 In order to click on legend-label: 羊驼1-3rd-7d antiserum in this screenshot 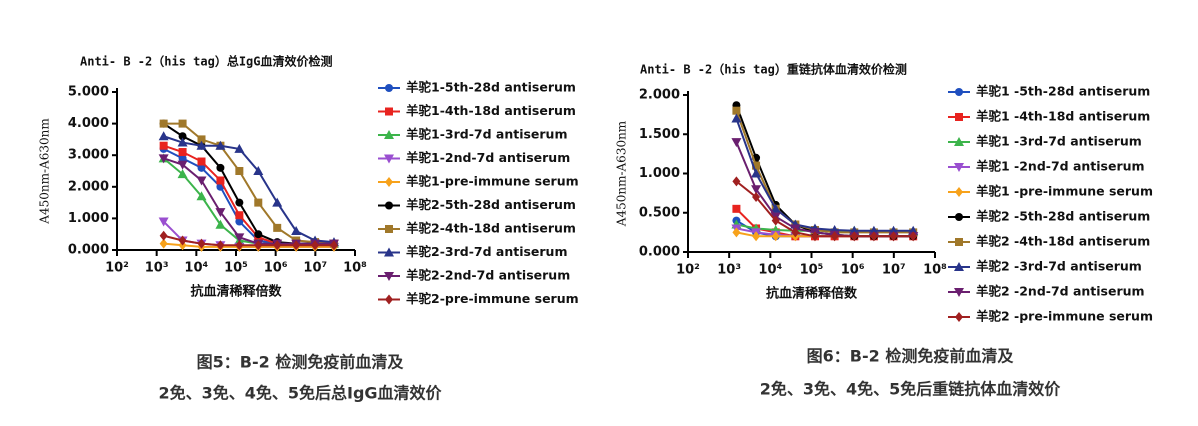, I will do `click(486, 134)`.